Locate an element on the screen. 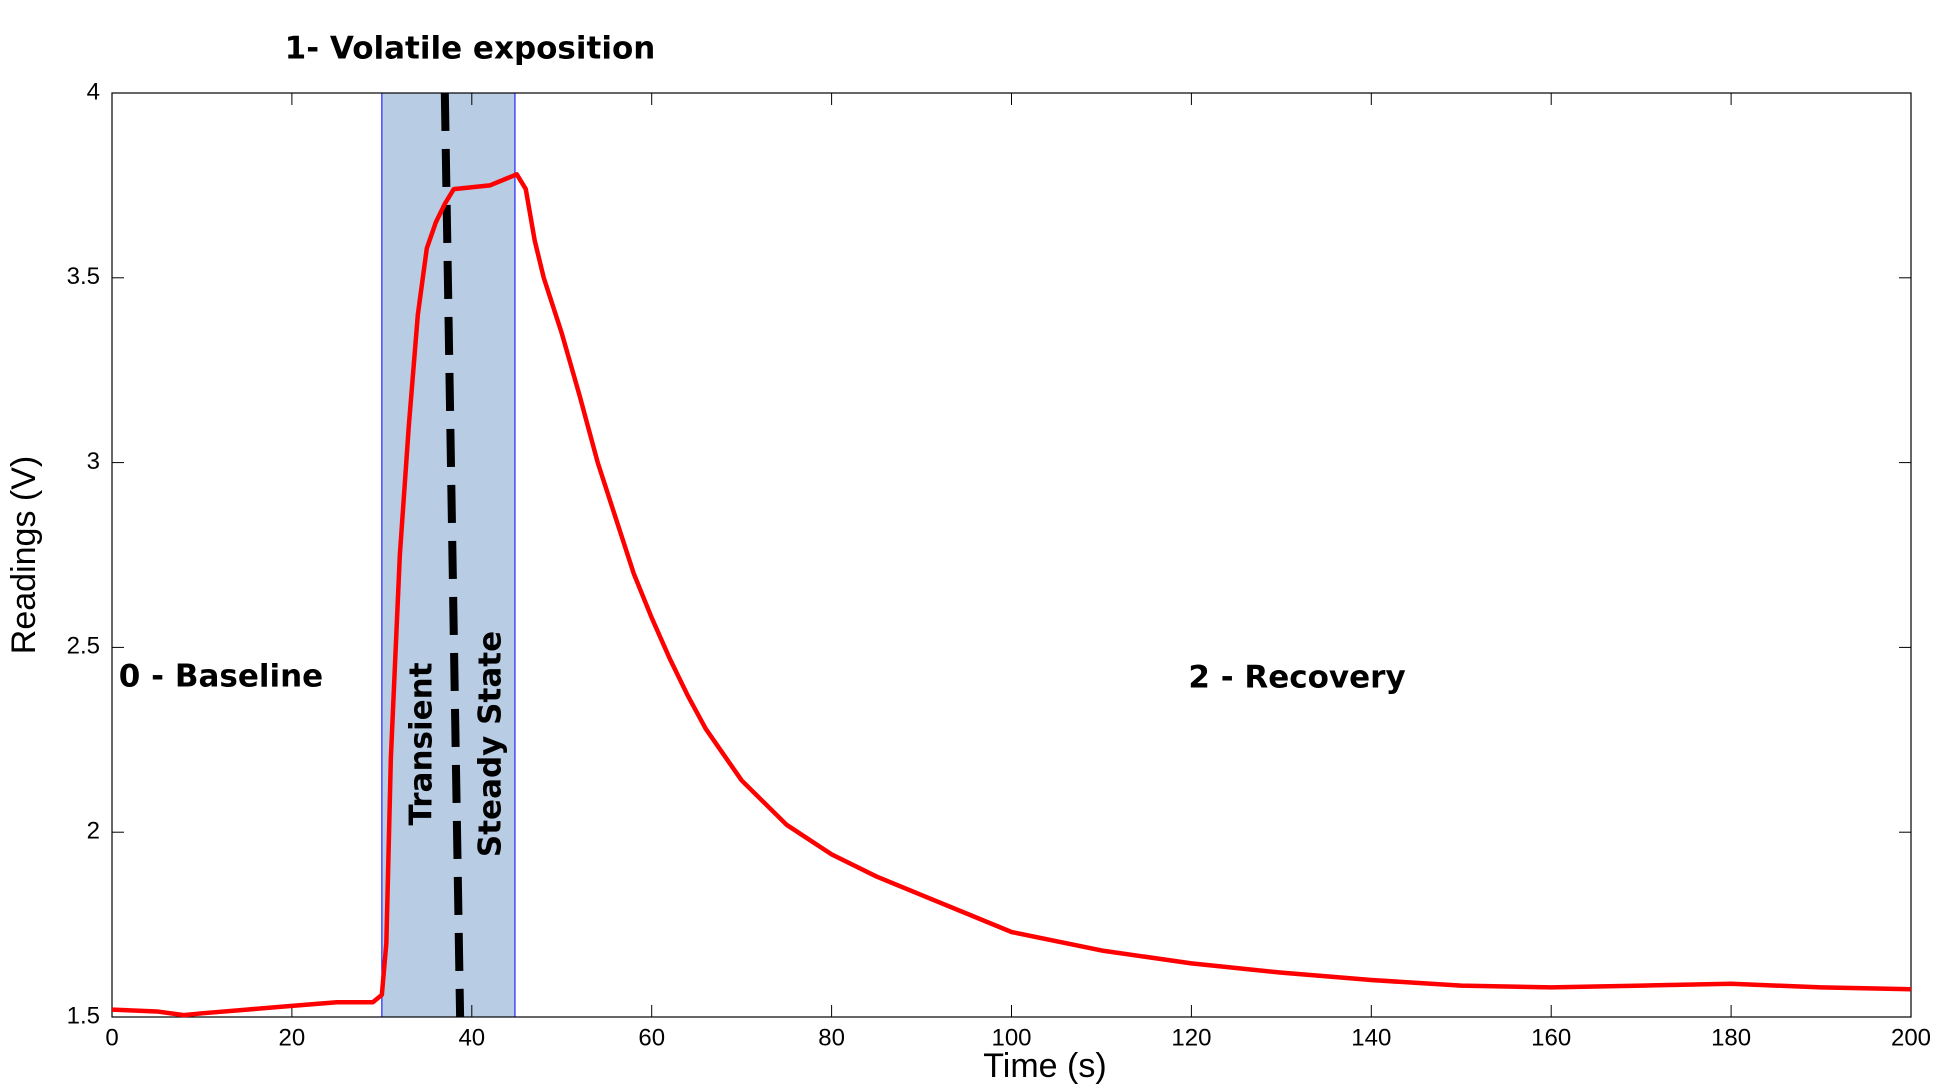 The height and width of the screenshot is (1092, 1950). x-tick-label: 120 is located at coordinates (1191, 1037).